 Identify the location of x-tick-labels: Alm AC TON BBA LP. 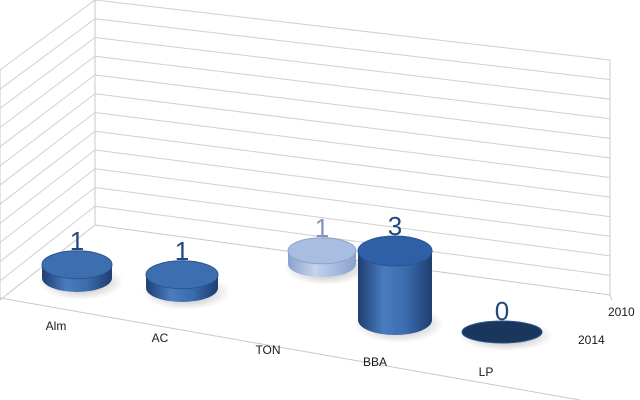
(270, 349).